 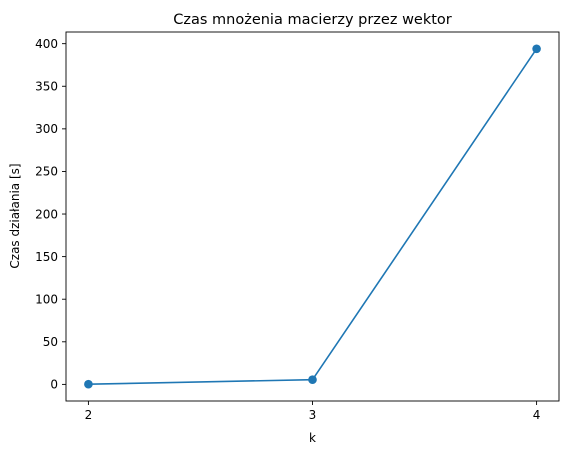 What do you see at coordinates (54, 385) in the screenshot?
I see `y-tick-label: 0` at bounding box center [54, 385].